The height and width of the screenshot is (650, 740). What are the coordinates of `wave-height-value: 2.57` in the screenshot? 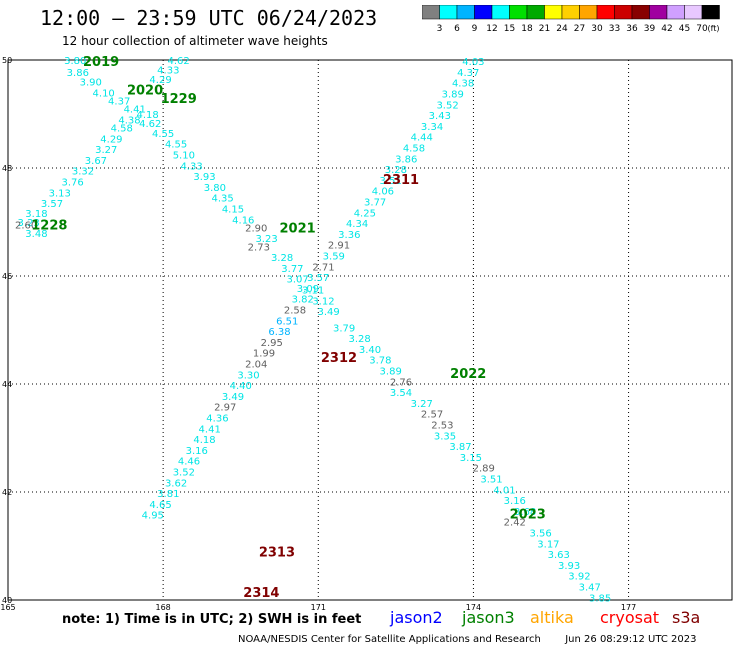 It's located at (432, 415).